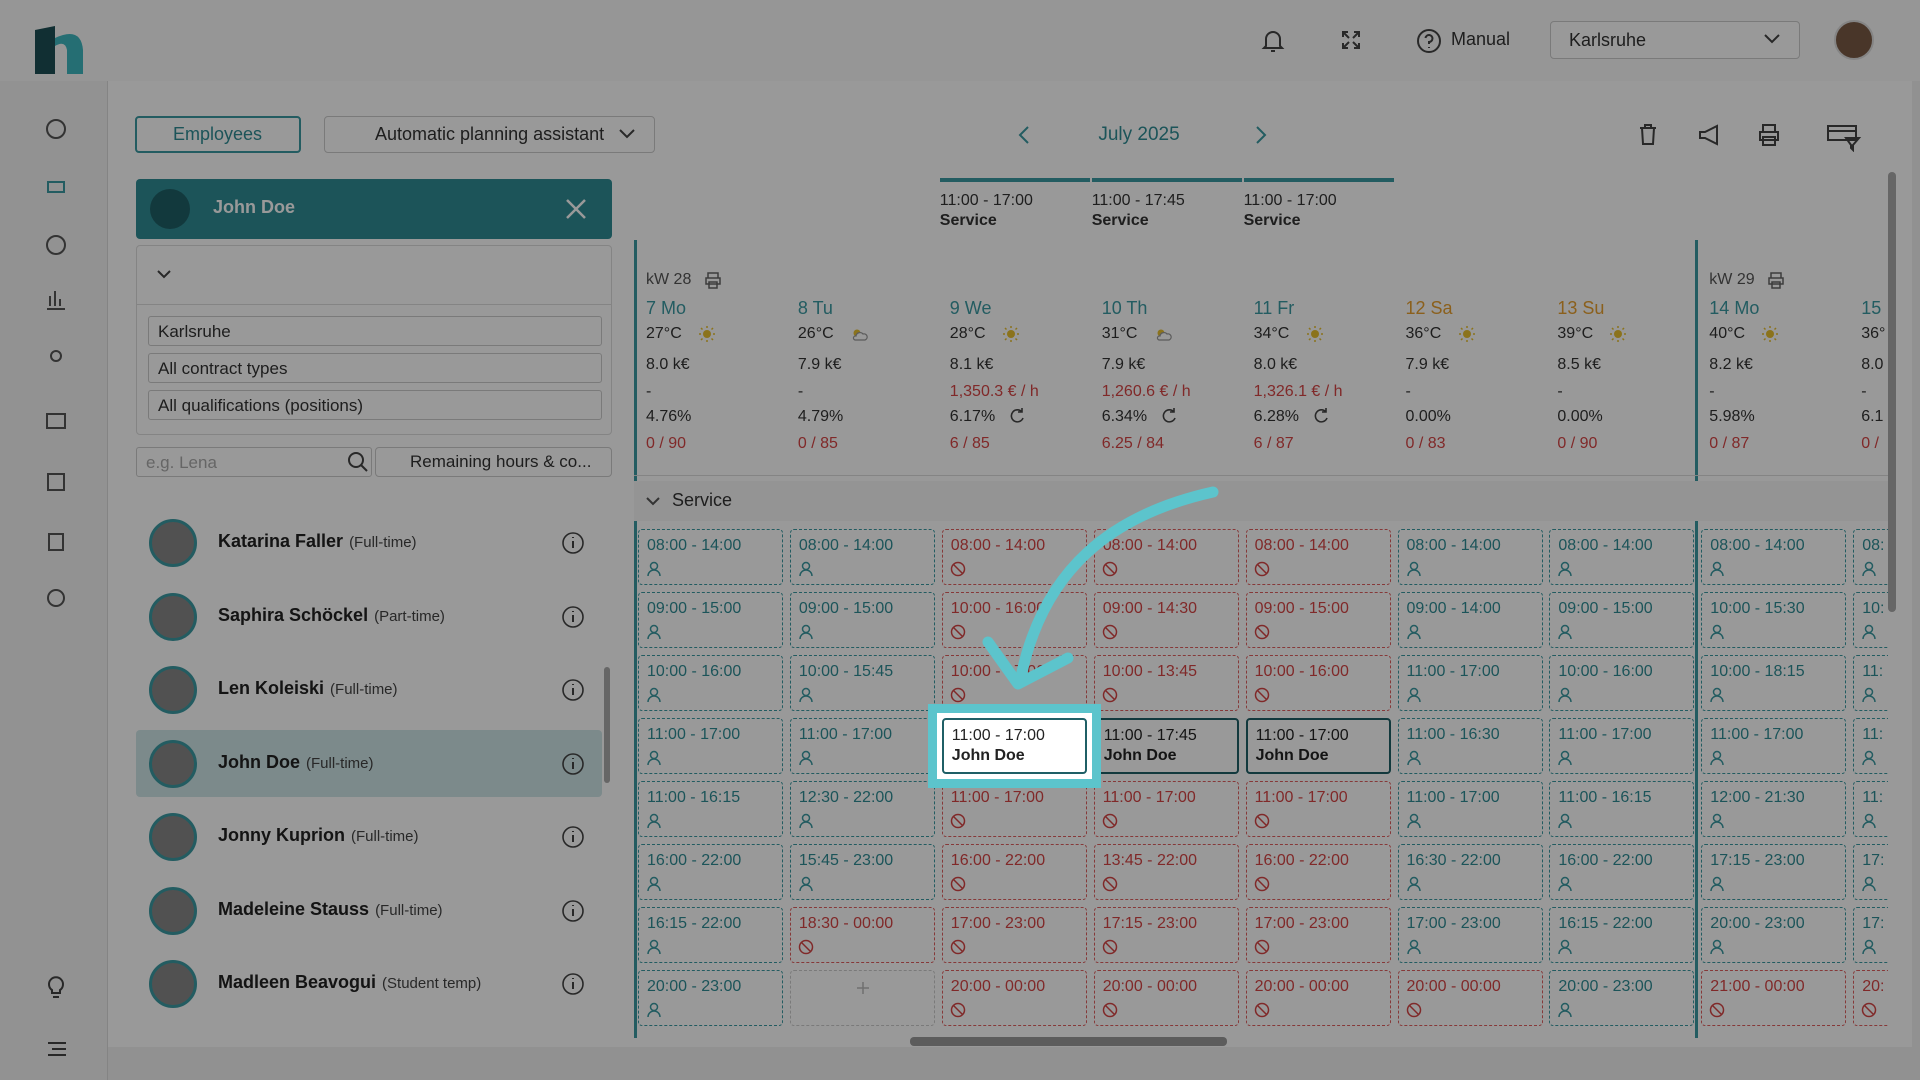 This screenshot has height=1080, width=1920. What do you see at coordinates (1024, 135) in the screenshot?
I see `prev-month` at bounding box center [1024, 135].